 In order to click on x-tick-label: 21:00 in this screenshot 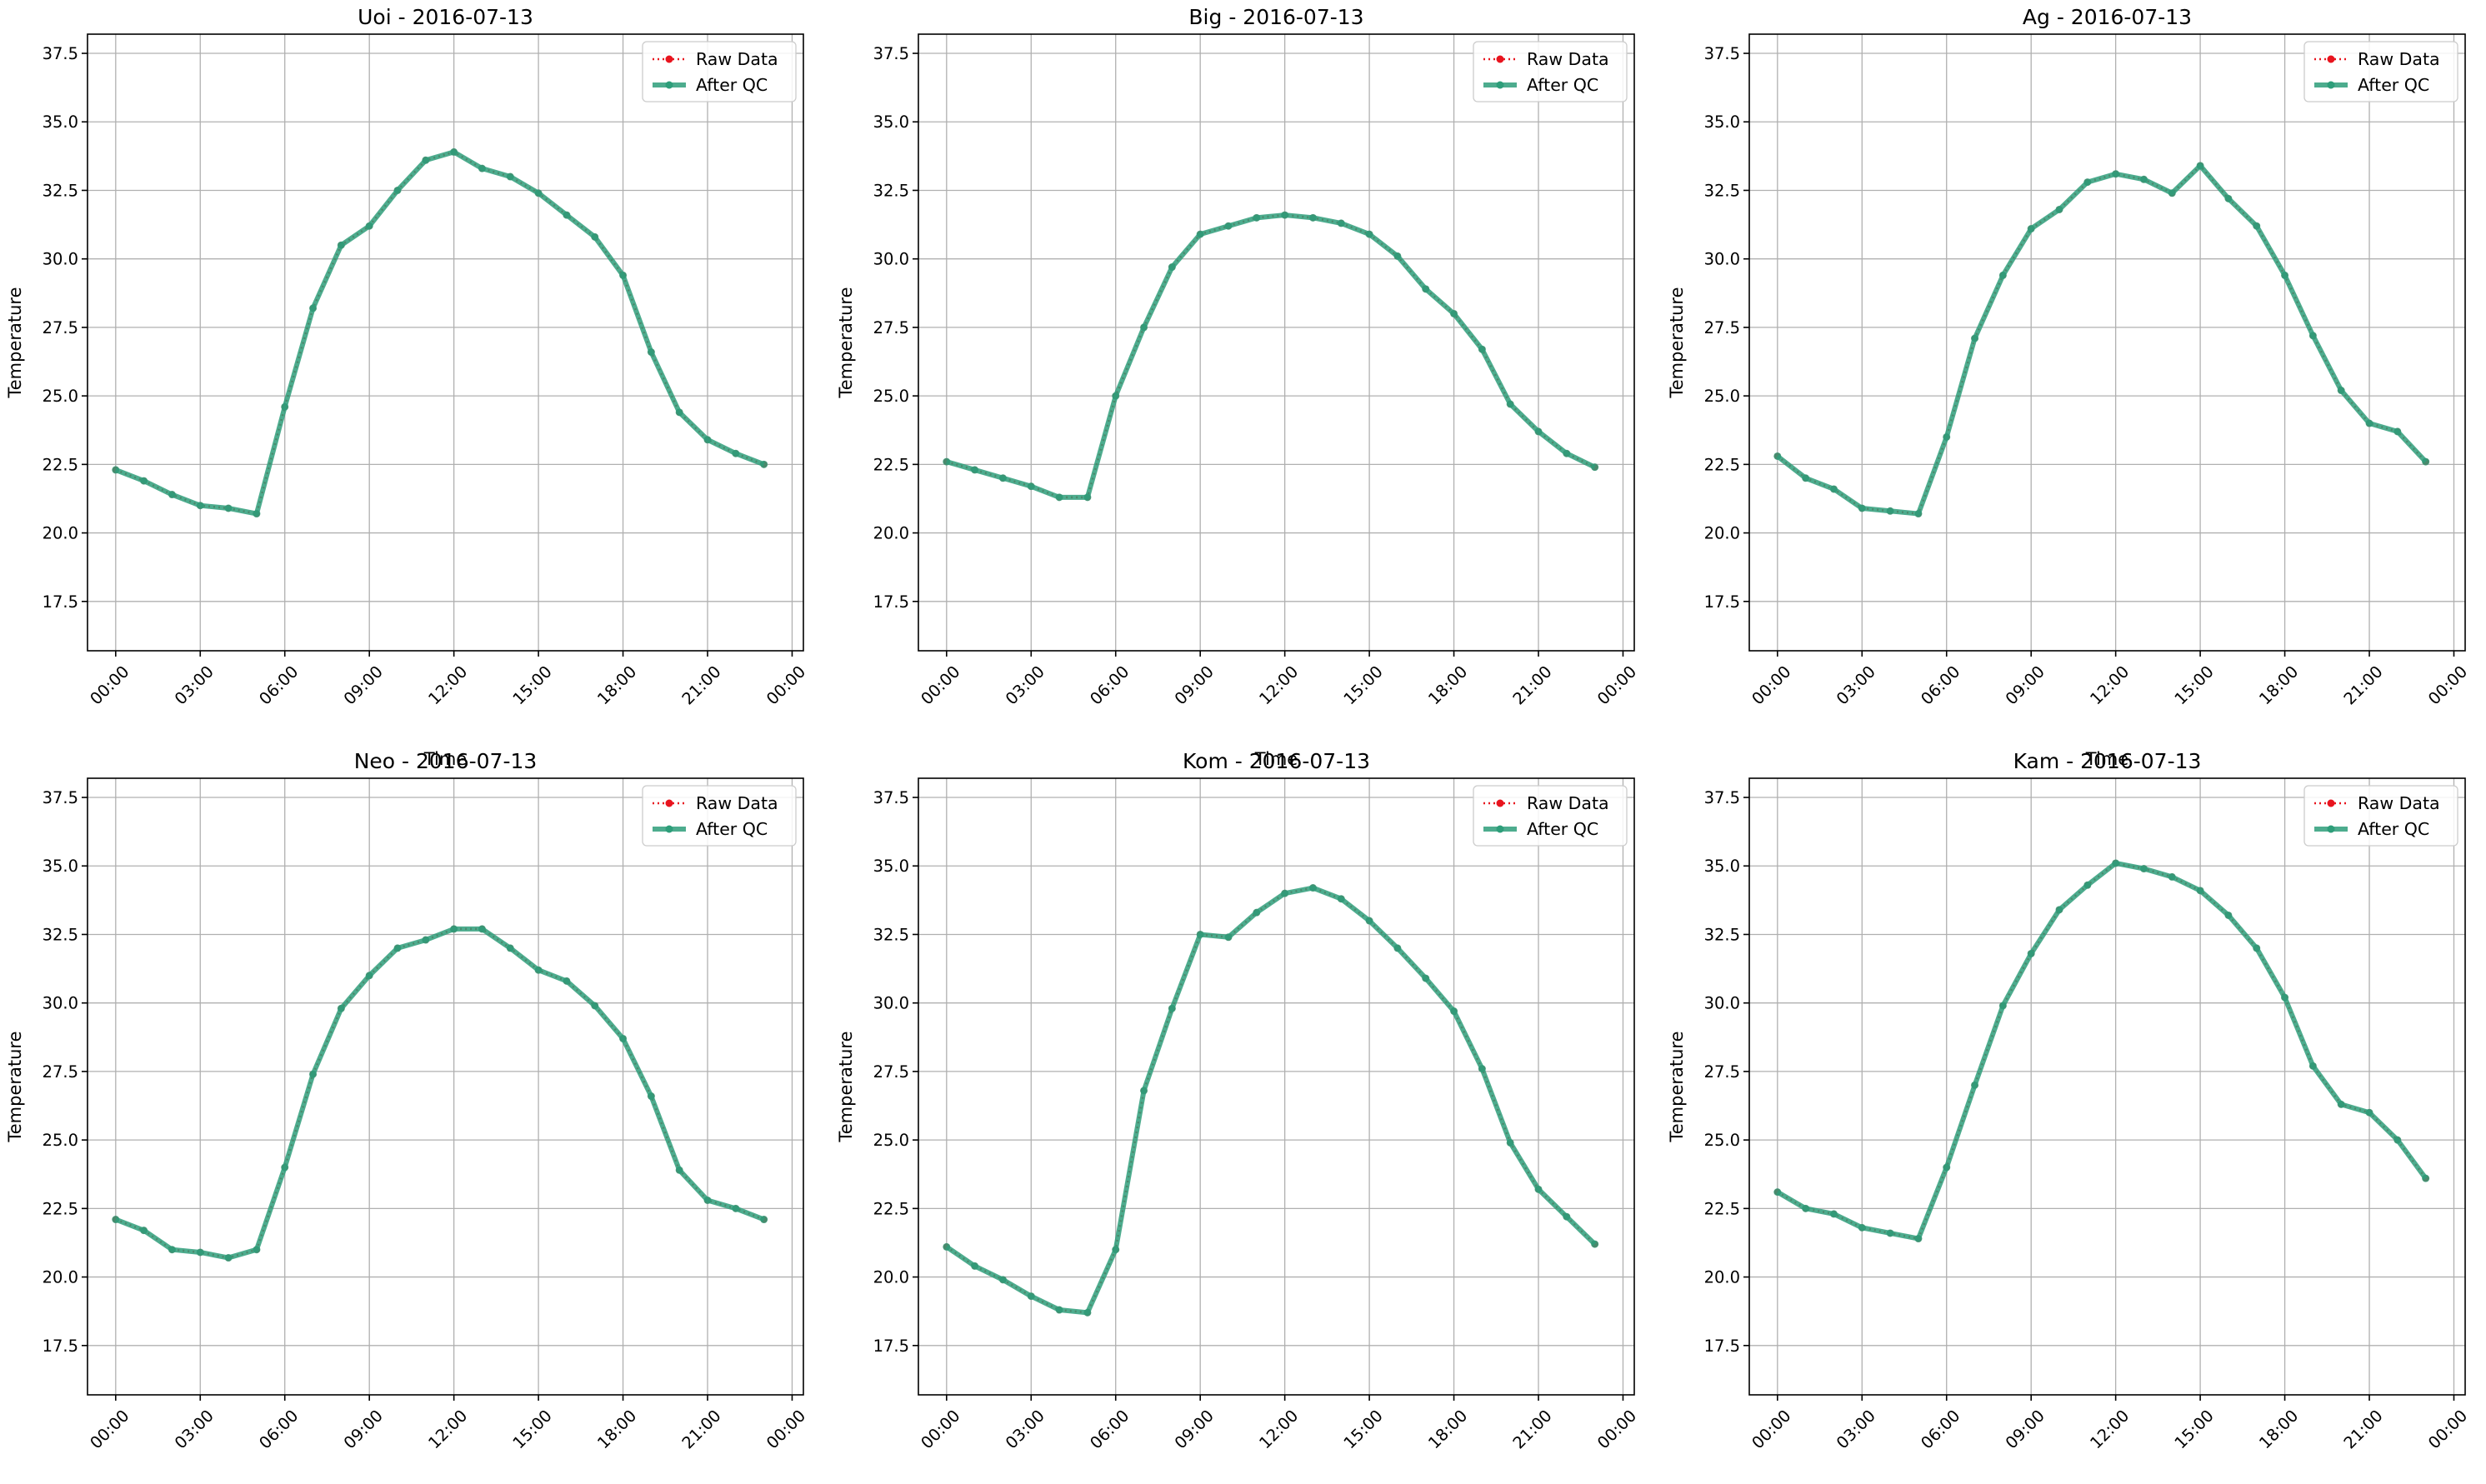, I will do `click(1533, 685)`.